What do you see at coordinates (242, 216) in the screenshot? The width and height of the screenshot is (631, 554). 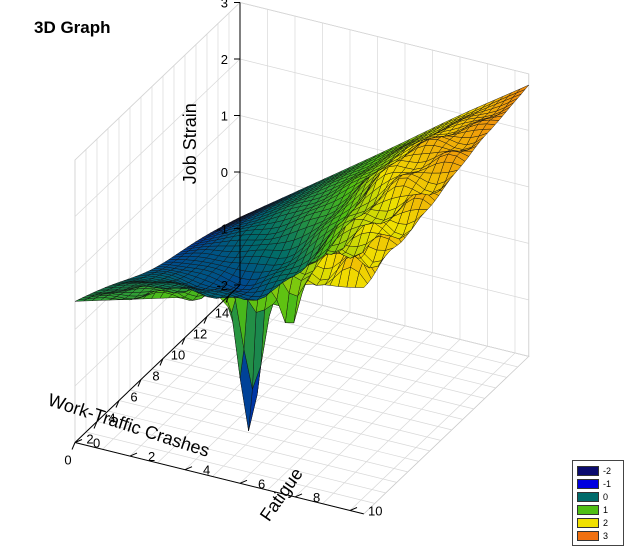 I see `surface-patch` at bounding box center [242, 216].